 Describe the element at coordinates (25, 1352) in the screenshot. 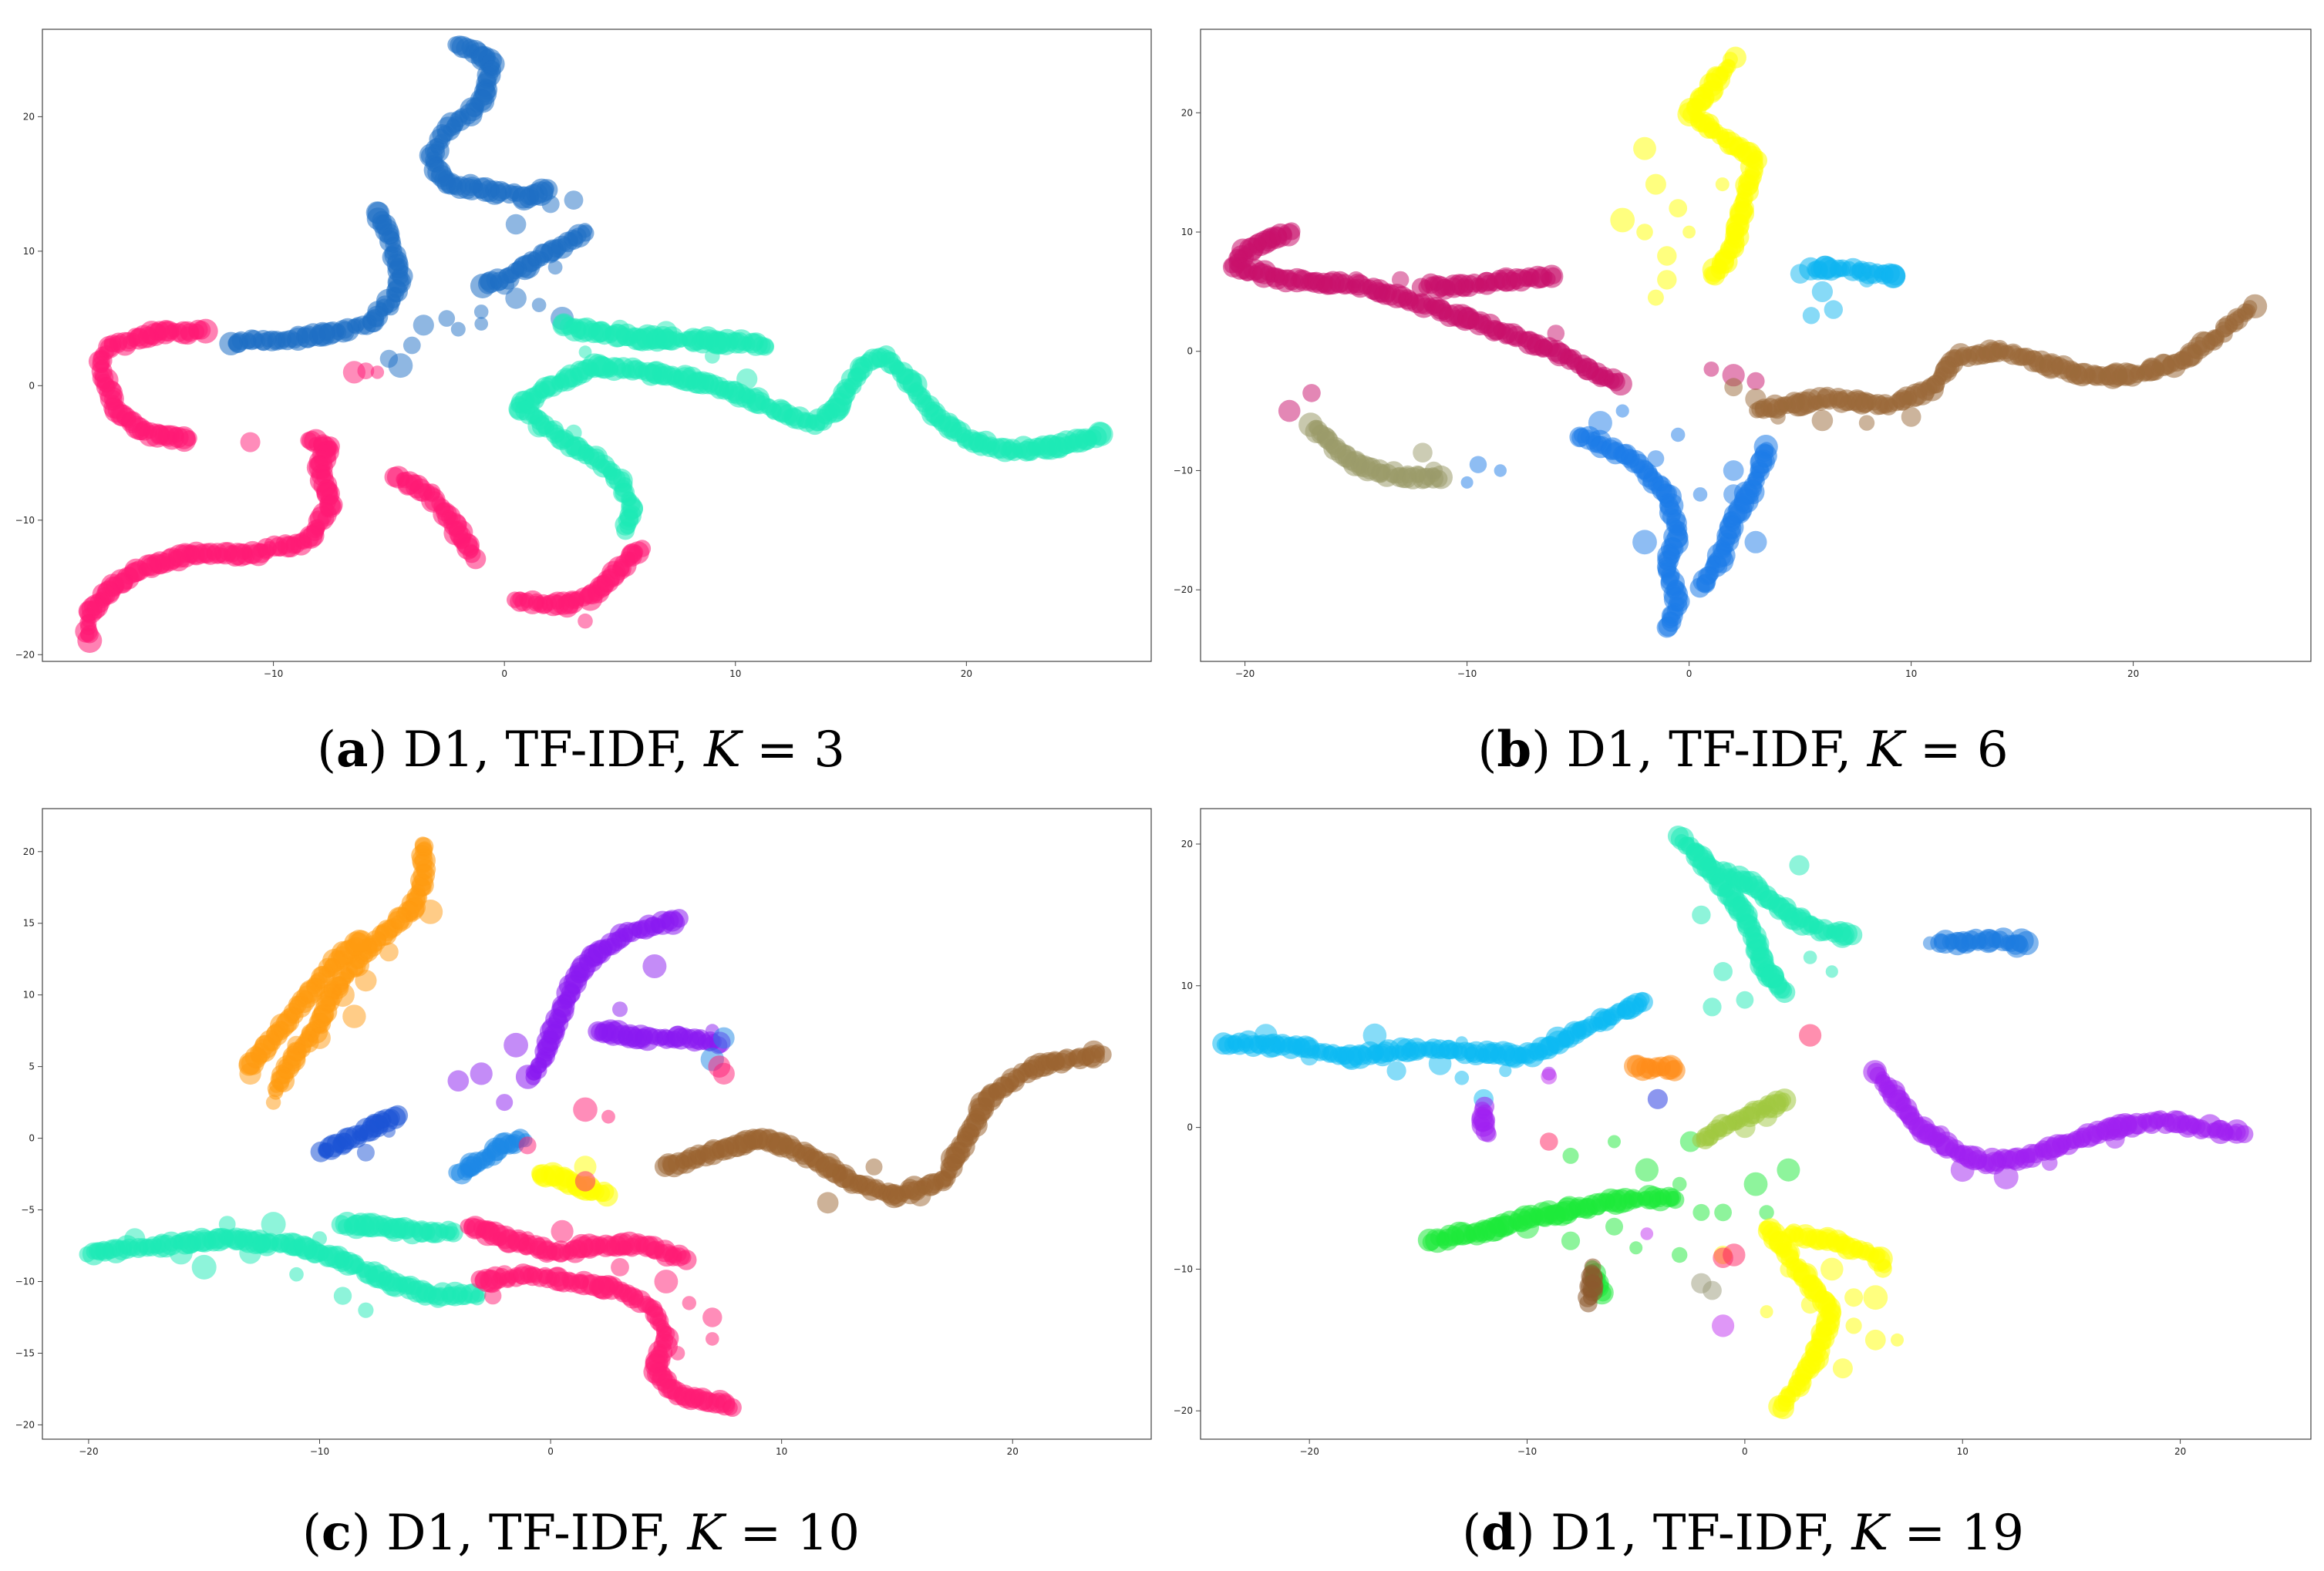

I see `y-tick-label: −15` at that location.